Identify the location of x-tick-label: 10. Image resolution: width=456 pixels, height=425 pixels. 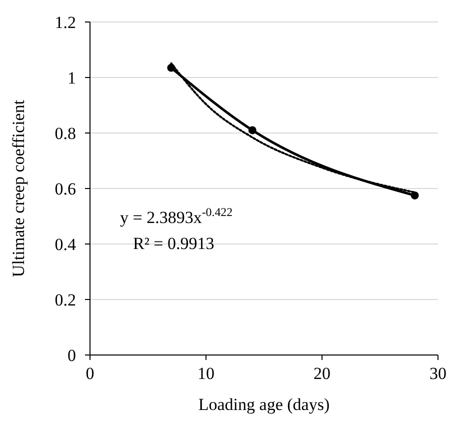
(206, 373).